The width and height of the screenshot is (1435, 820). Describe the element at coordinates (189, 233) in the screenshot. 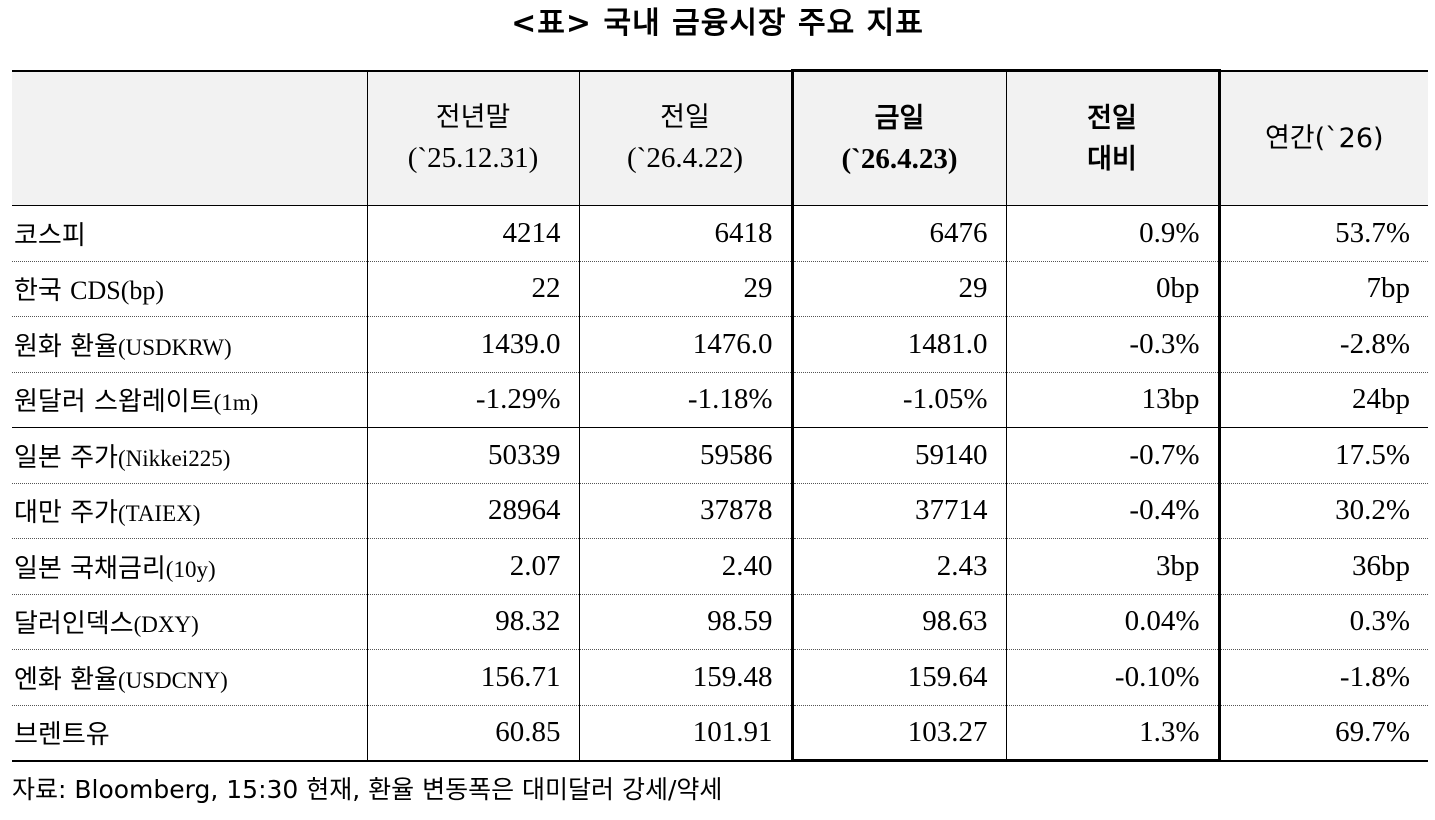

I see `indicator-name: 코스피` at that location.